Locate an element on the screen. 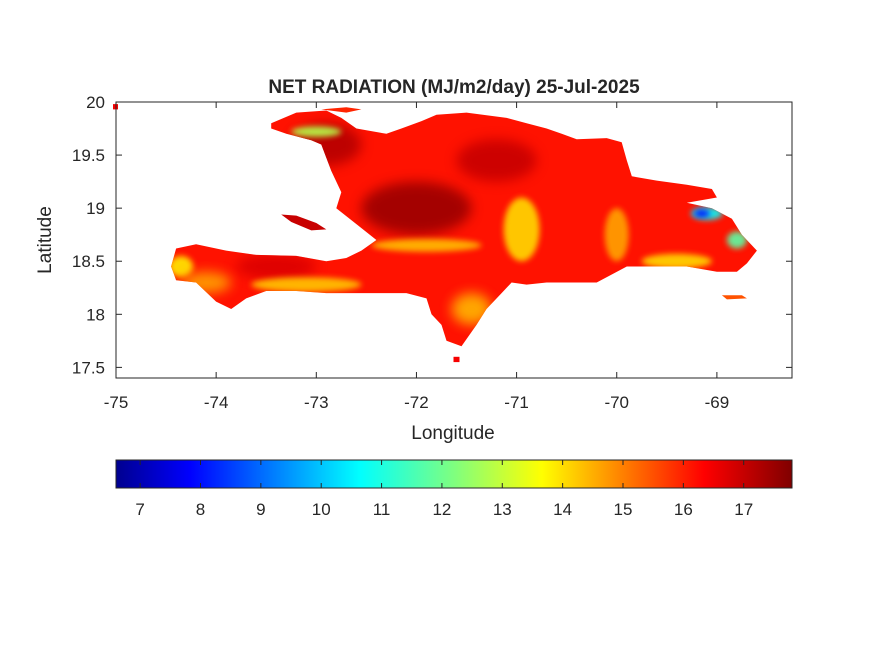 The image size is (875, 656). hotspot-west-tip is located at coordinates (181, 266).